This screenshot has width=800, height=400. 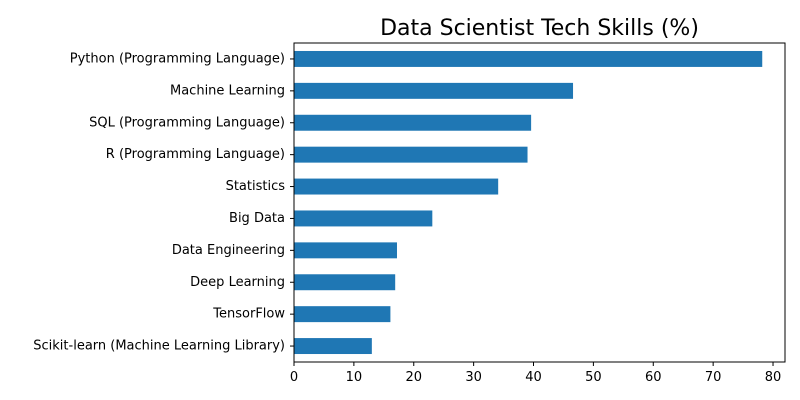 I want to click on chart-title: Data Scientist Tech Skills (%), so click(x=539, y=28).